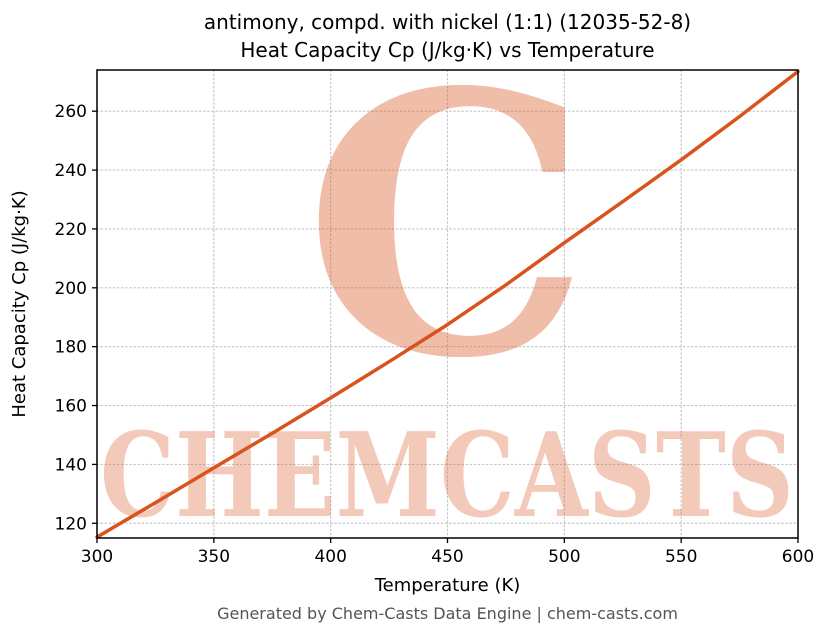 This screenshot has width=830, height=644. I want to click on svg-text: 200, so click(71, 289).